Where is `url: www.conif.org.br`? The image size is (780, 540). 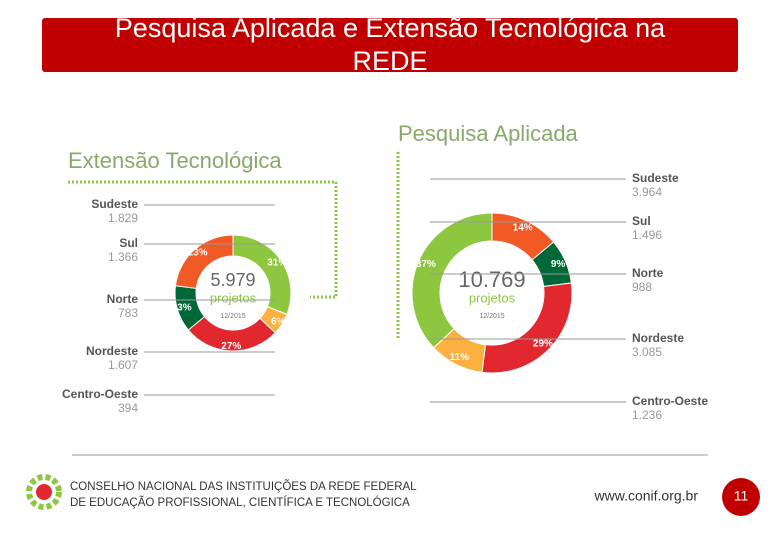
url: www.conif.org.br is located at coordinates (646, 496).